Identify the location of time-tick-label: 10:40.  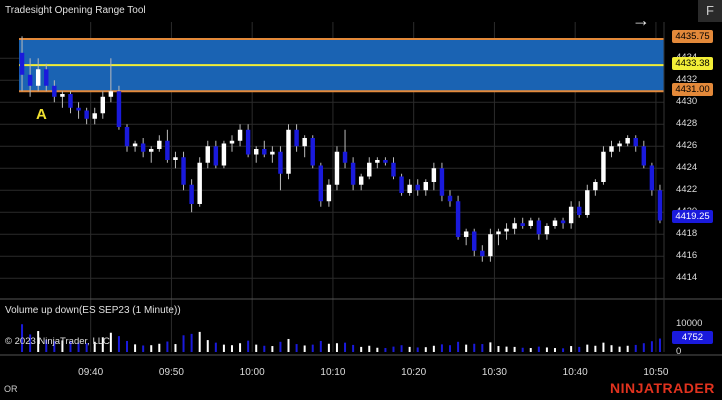
(575, 372).